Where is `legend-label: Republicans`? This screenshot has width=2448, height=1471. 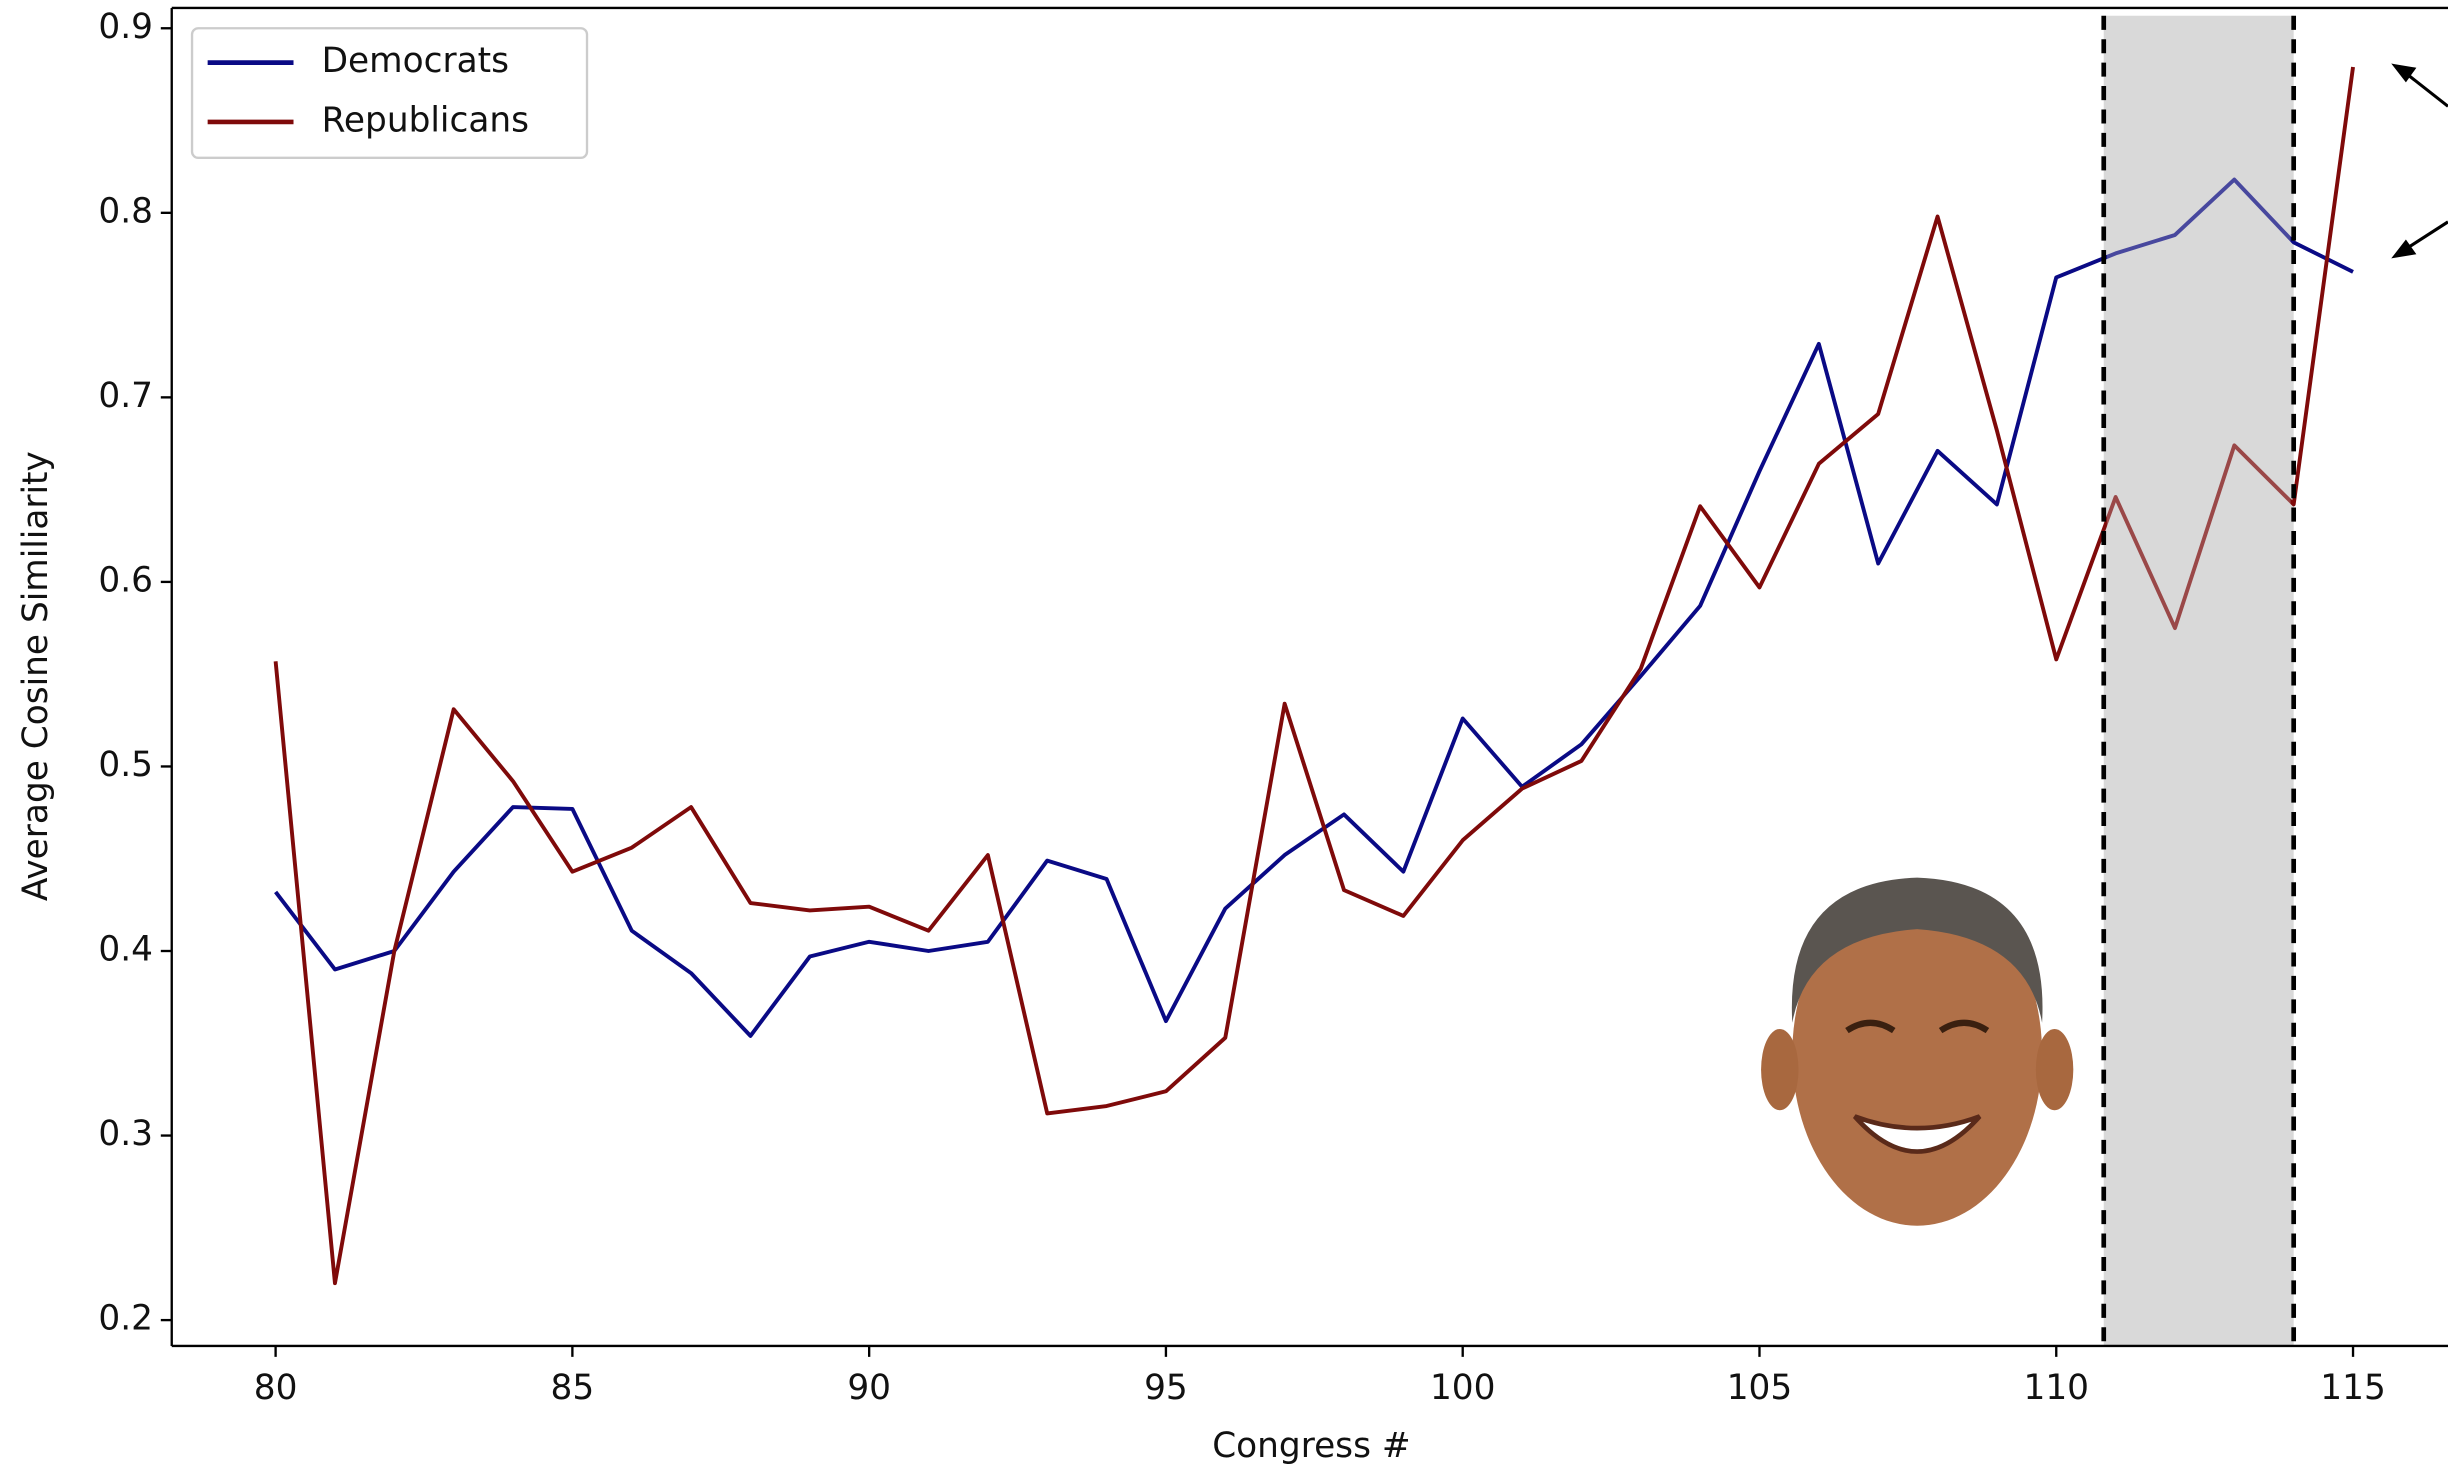 legend-label: Republicans is located at coordinates (425, 120).